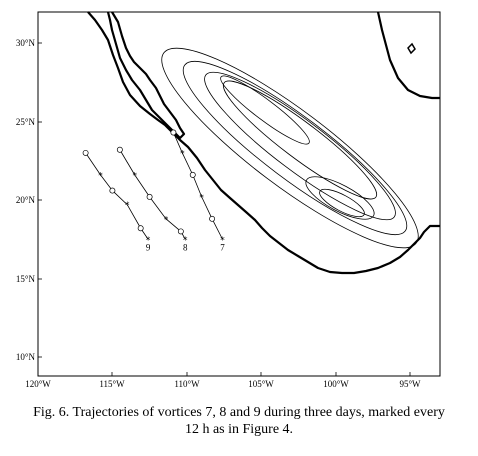  I want to click on y-tick-label: 30°N, so click(26, 43).